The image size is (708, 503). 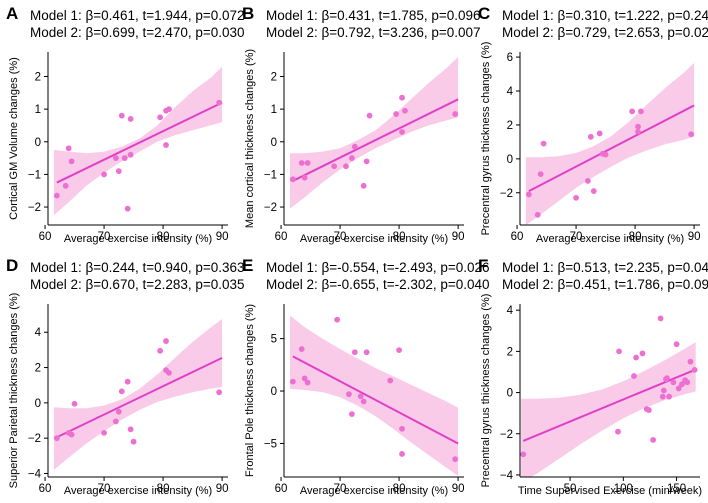 I want to click on model-stats-line: Model 2: β=0.670, t=2.283, p=0.035, so click(x=137, y=284).